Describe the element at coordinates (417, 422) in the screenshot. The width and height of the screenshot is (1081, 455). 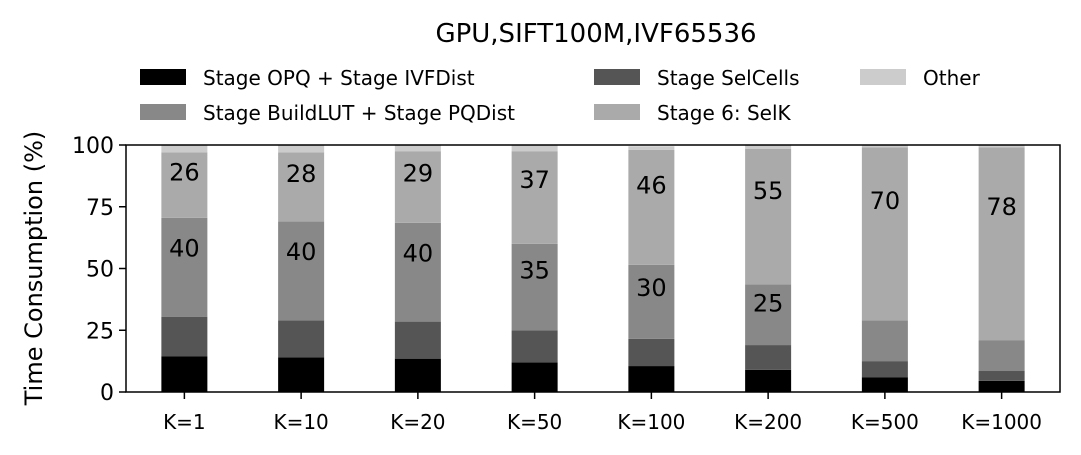
I see `x-tick-label: K=20` at that location.